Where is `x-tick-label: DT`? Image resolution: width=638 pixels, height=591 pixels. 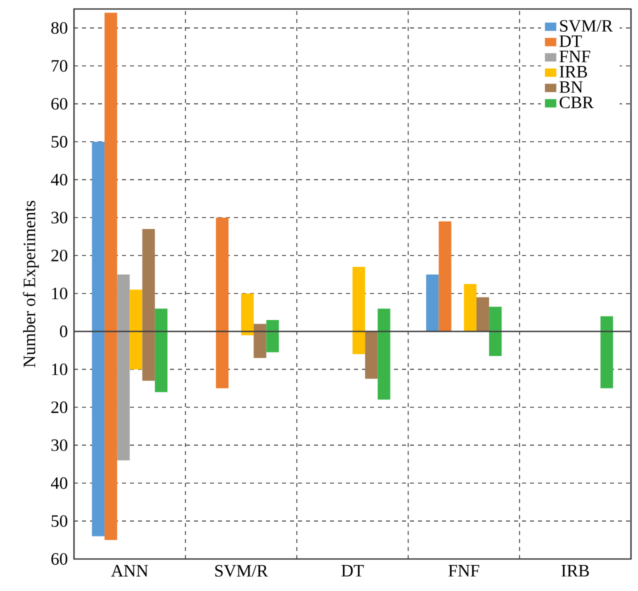
x-tick-label: DT is located at coordinates (352, 570).